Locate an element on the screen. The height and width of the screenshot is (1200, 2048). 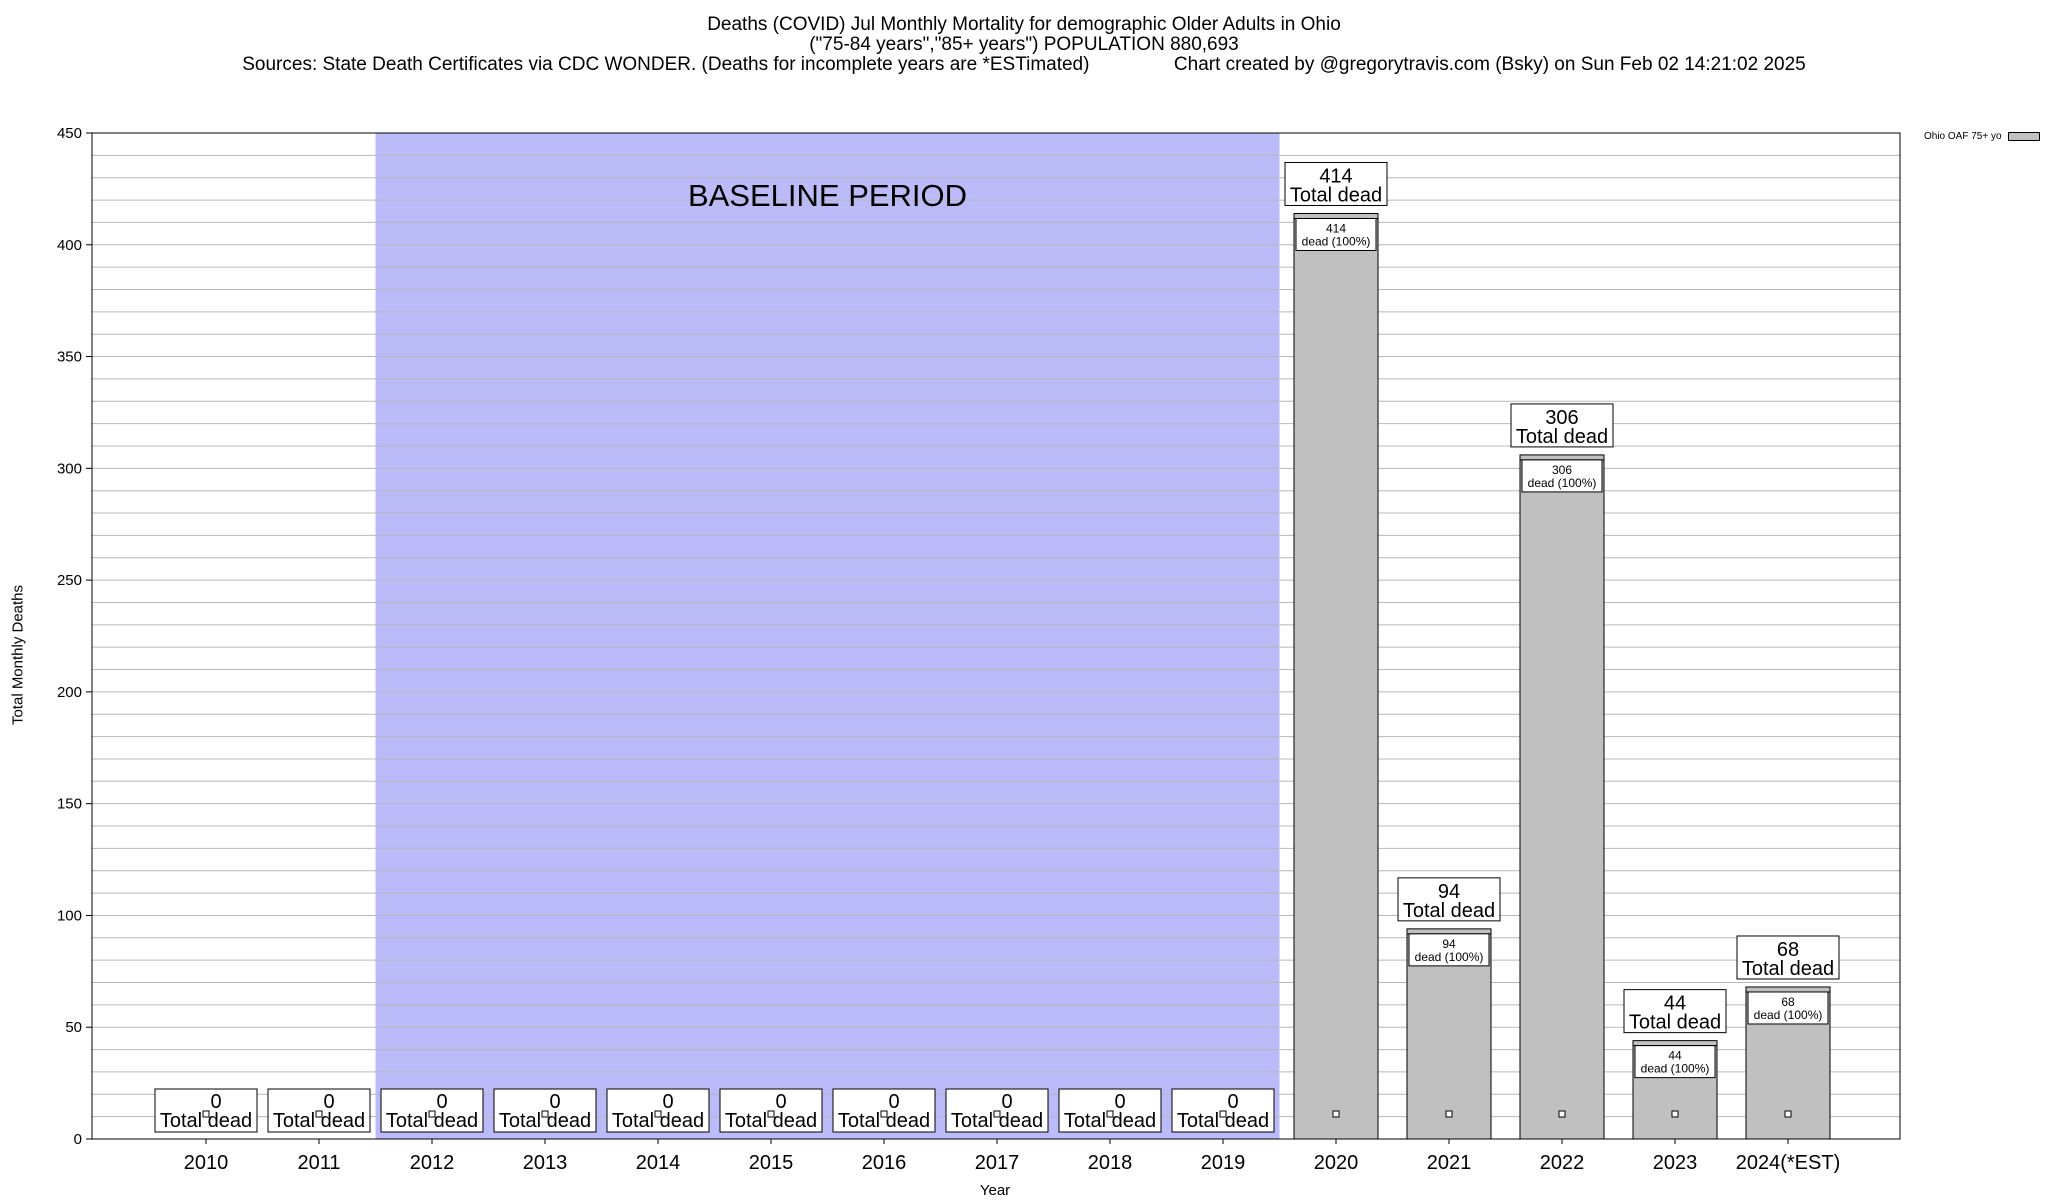
x-tick-label: 2017 is located at coordinates (997, 1163).